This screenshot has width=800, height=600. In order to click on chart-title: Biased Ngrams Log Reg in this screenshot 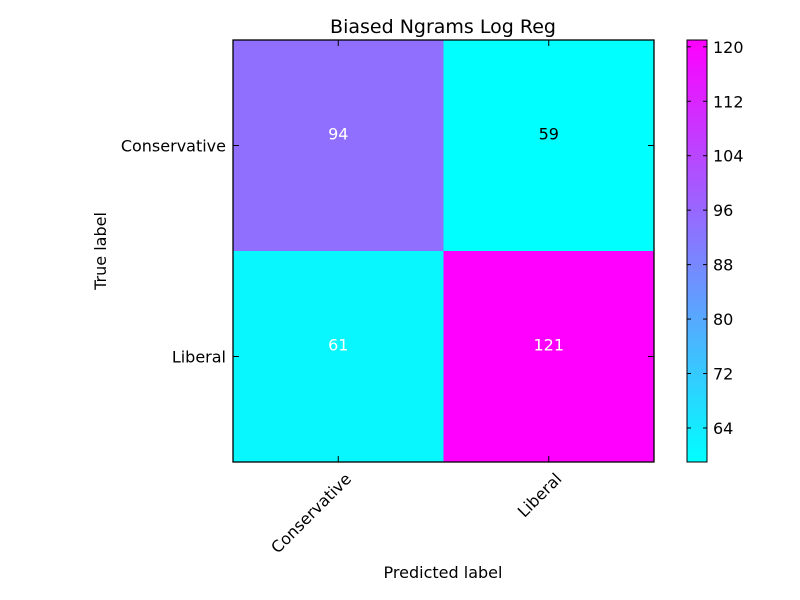, I will do `click(443, 27)`.